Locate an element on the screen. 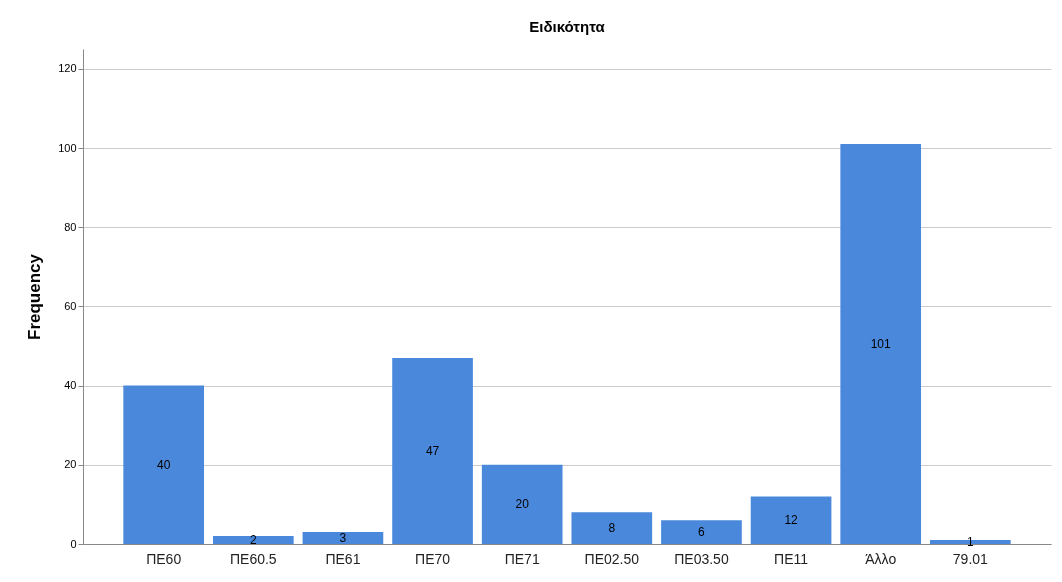  x-tick-label: 79.01 is located at coordinates (970, 558).